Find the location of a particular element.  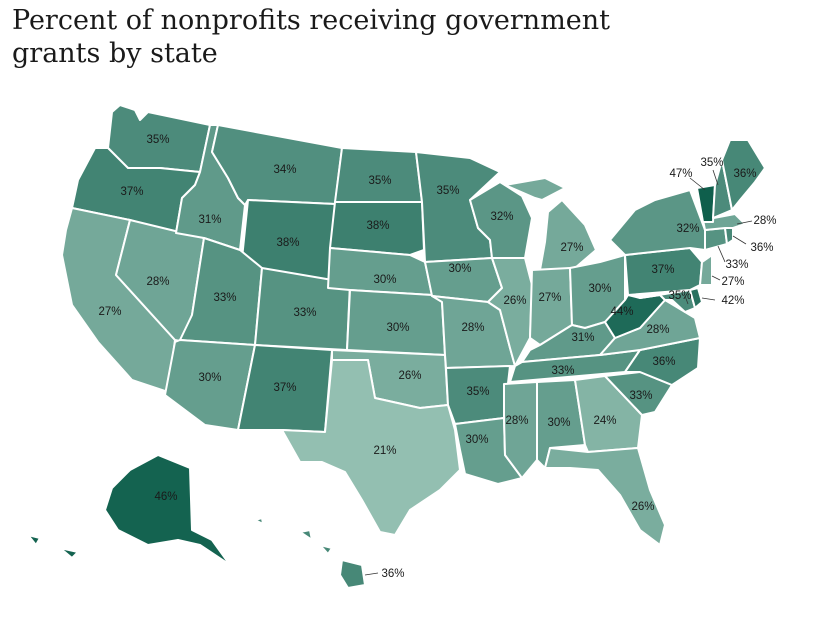

state-label-nm: 37% is located at coordinates (284, 388).